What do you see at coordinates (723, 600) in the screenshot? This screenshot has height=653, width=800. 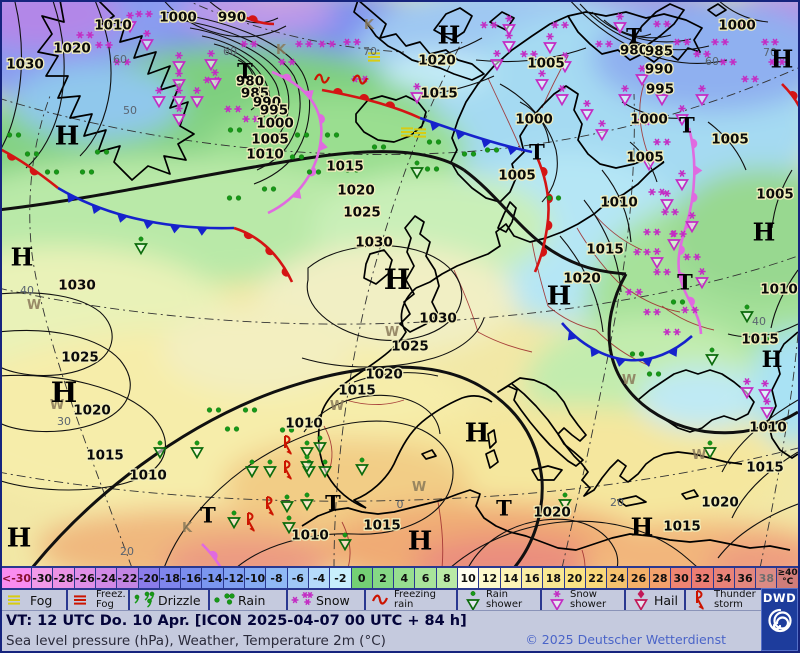 I see `legend-item-thunderstorm: Thunder storm` at bounding box center [723, 600].